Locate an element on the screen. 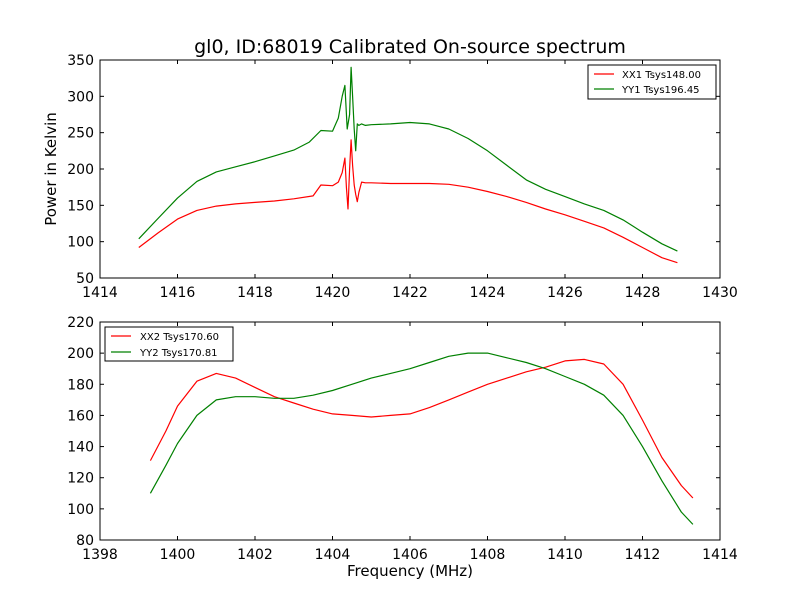 The image size is (800, 600). top-x-tick-label: 1422 is located at coordinates (410, 293).